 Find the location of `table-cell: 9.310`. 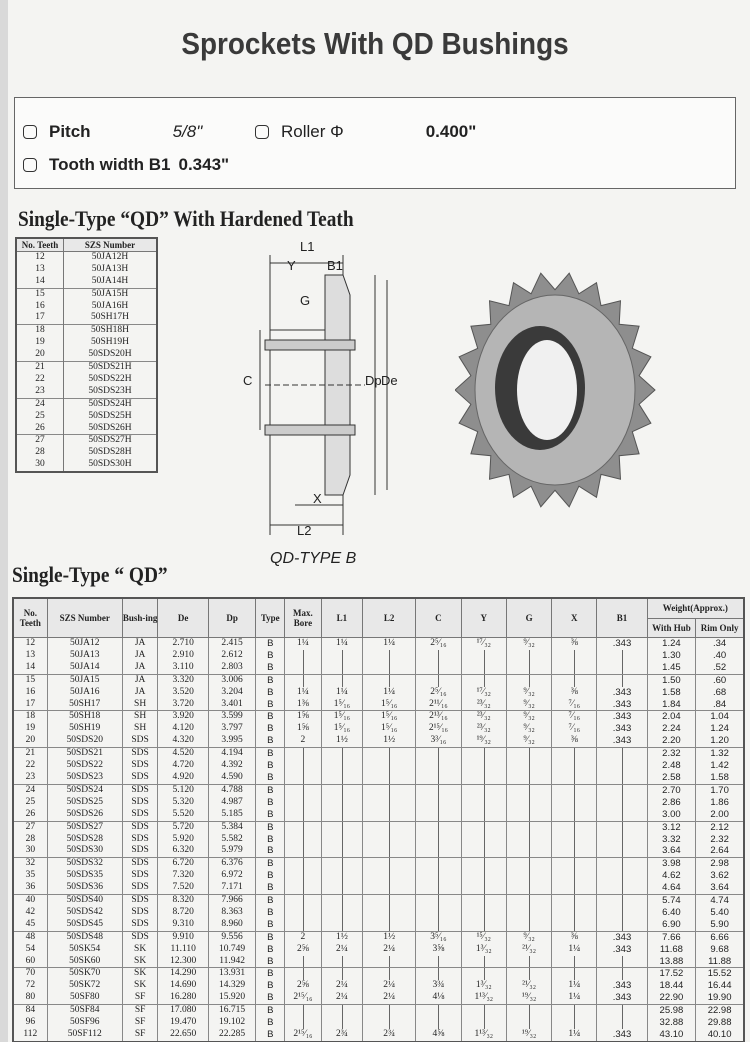

table-cell: 9.310 is located at coordinates (183, 925).